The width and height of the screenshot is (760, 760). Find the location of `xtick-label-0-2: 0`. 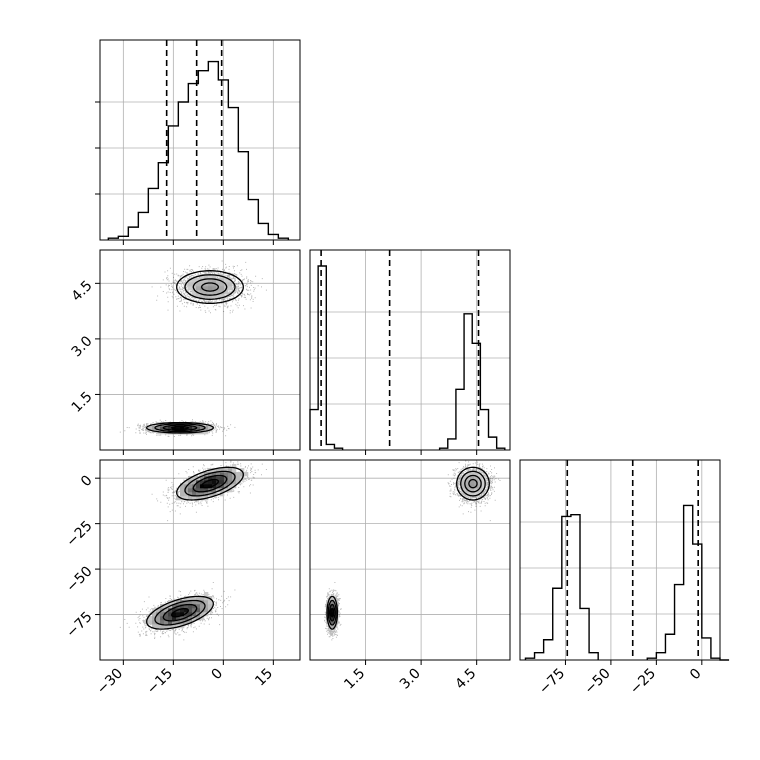

xtick-label-0-2: 0 is located at coordinates (218, 675).